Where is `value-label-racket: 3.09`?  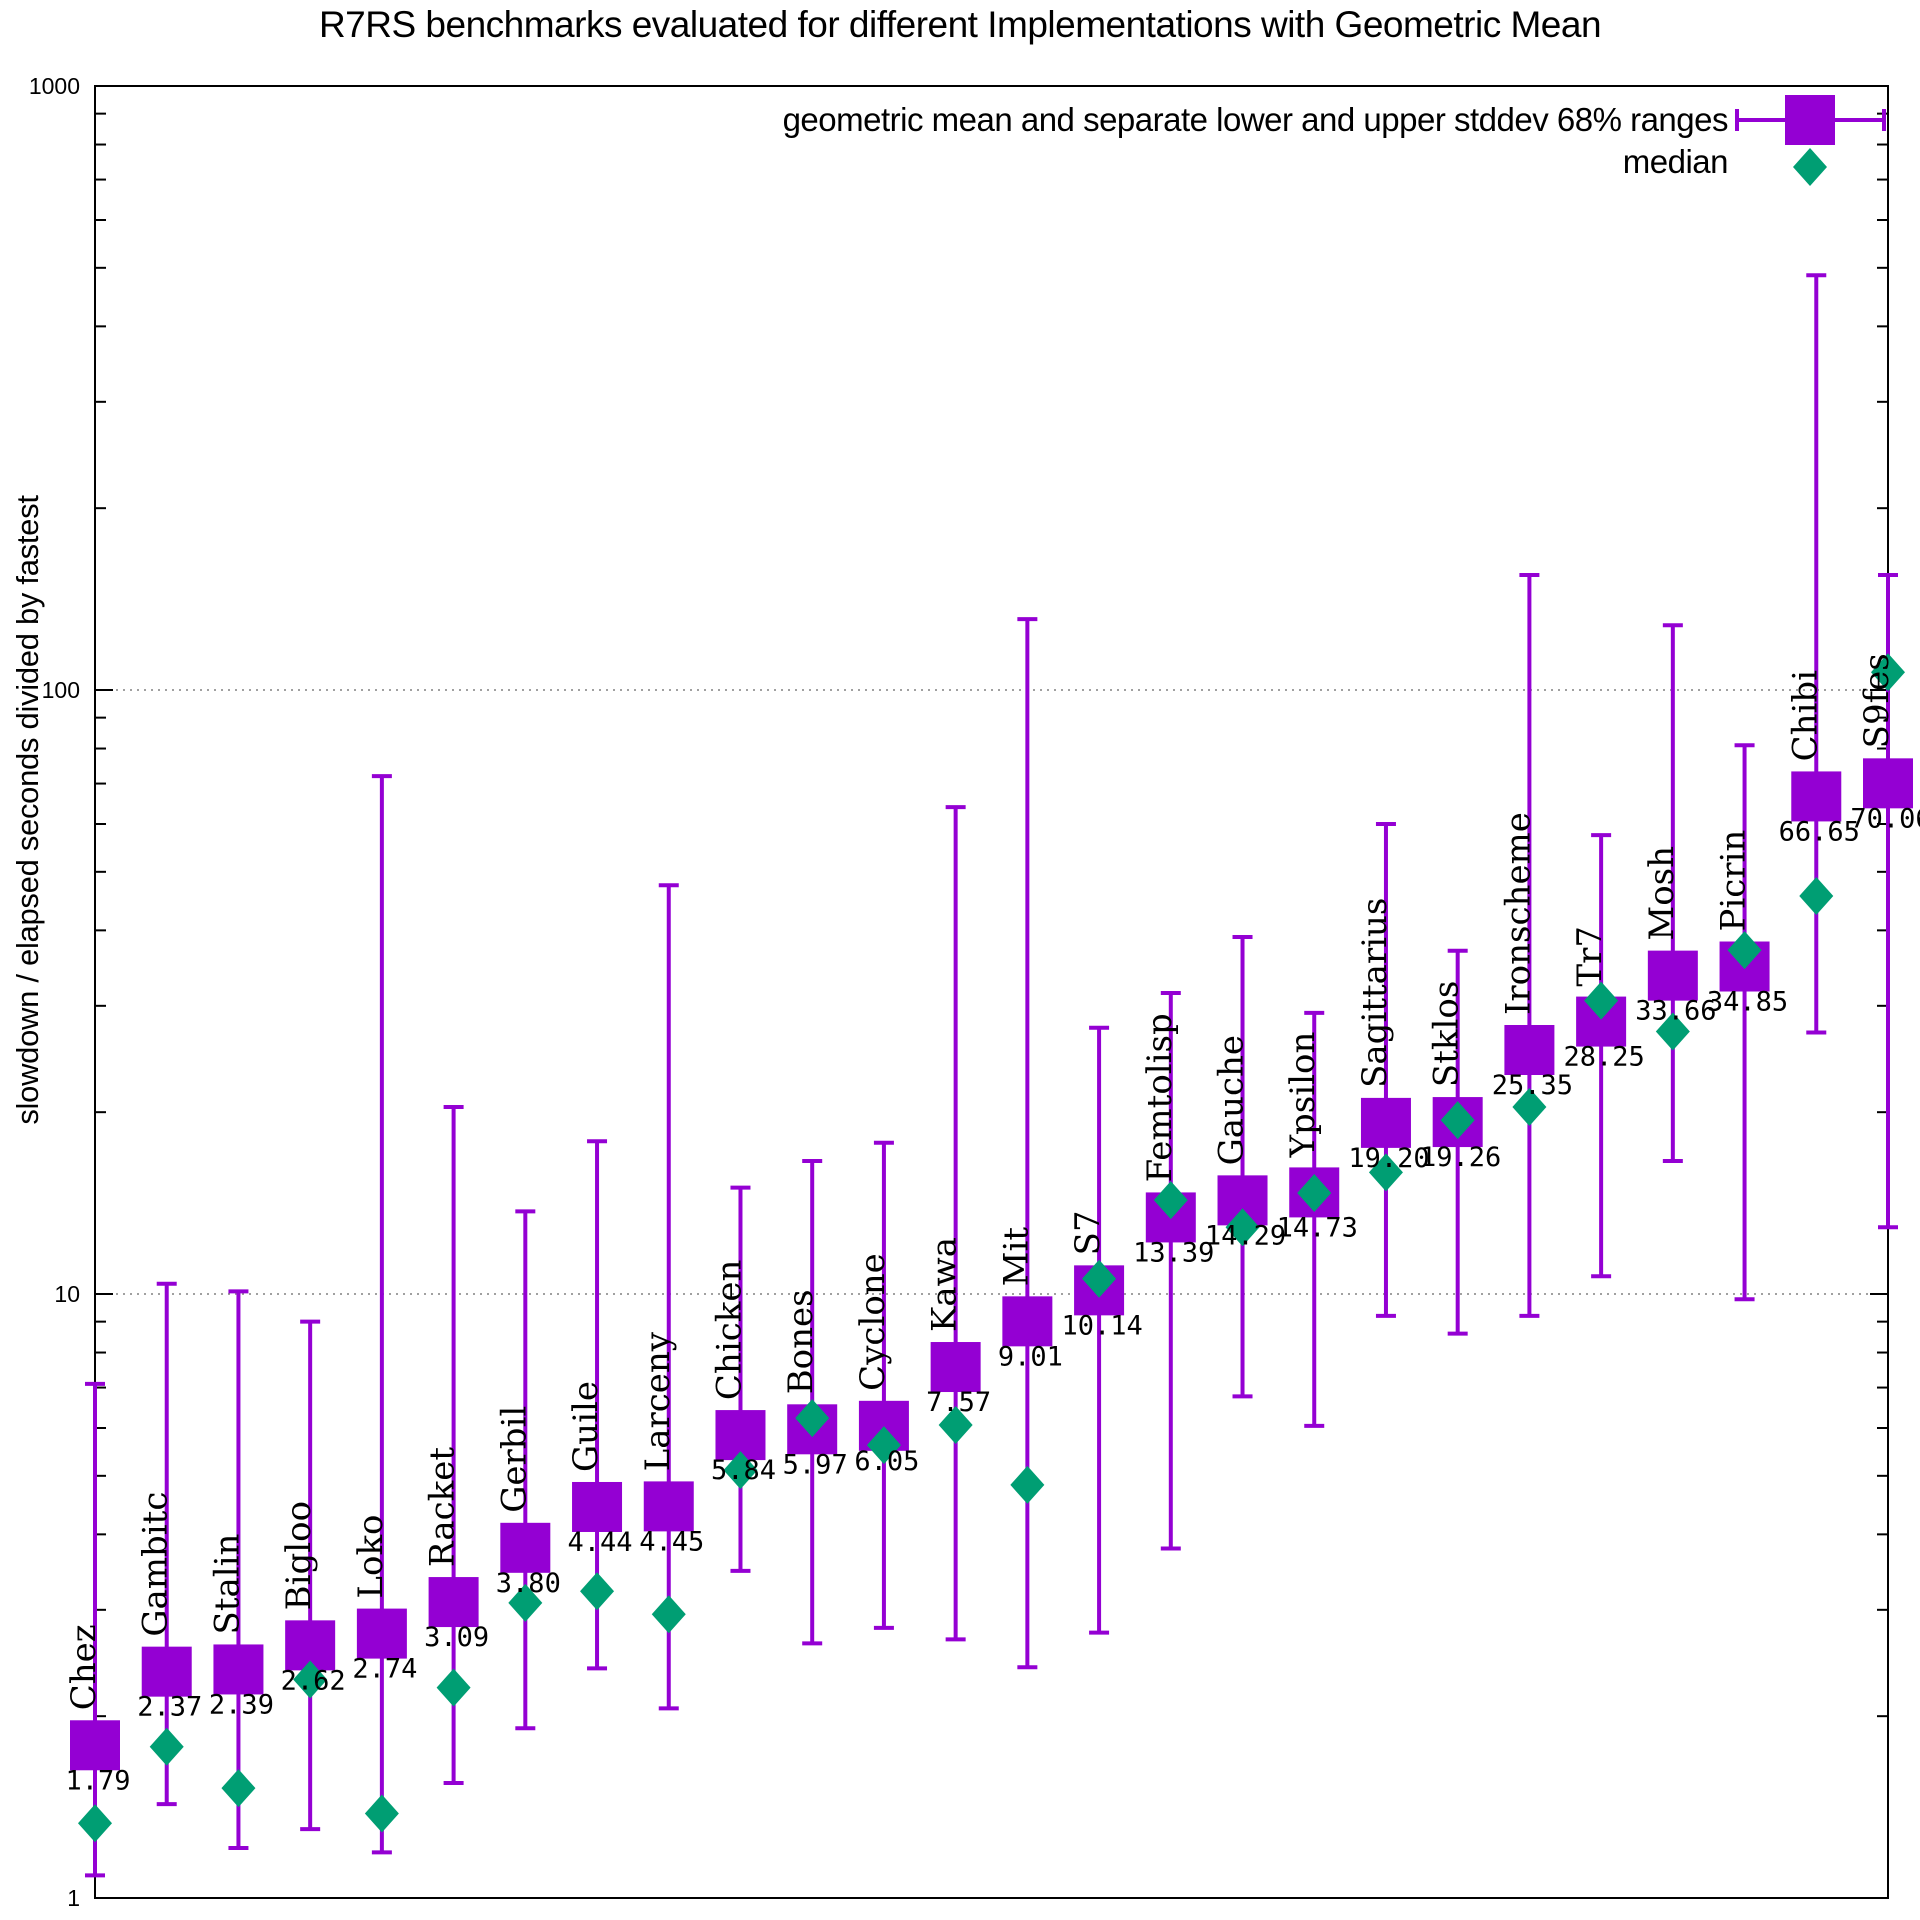 value-label-racket: 3.09 is located at coordinates (456, 1637).